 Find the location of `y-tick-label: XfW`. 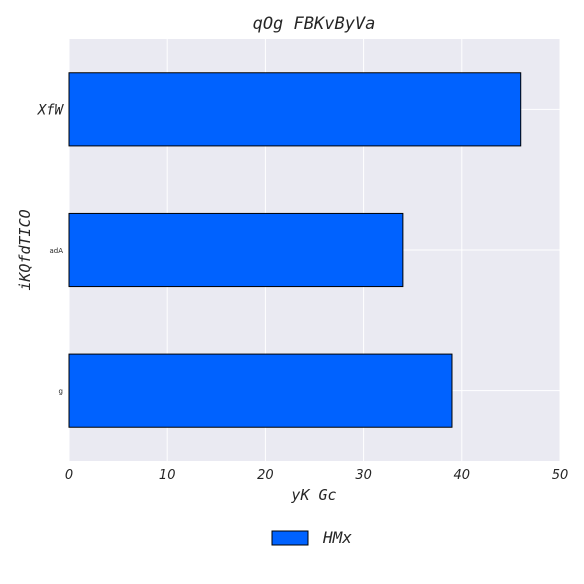

y-tick-label: XfW is located at coordinates (51, 110).